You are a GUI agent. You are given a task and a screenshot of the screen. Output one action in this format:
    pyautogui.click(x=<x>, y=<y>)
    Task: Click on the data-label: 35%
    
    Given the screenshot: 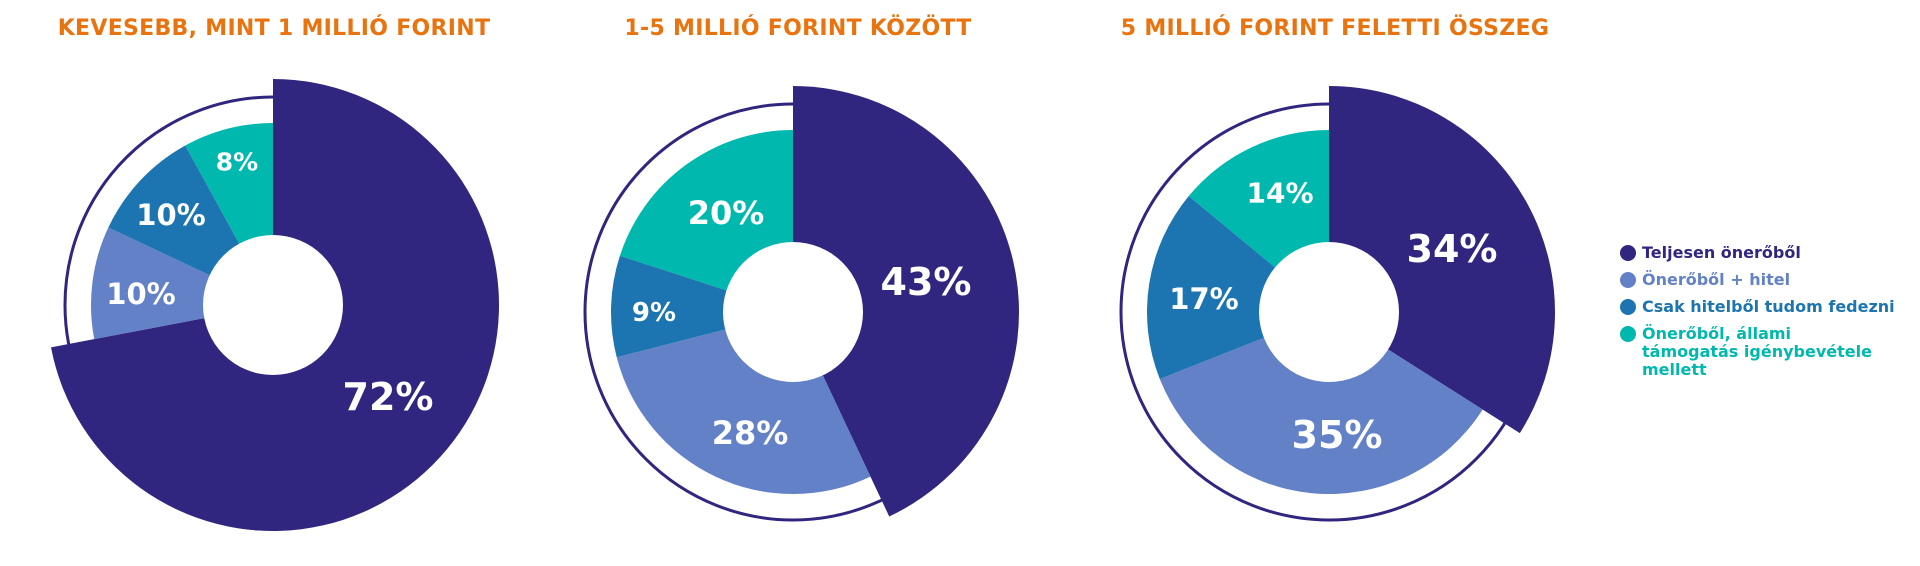 What is the action you would take?
    pyautogui.click(x=1337, y=435)
    